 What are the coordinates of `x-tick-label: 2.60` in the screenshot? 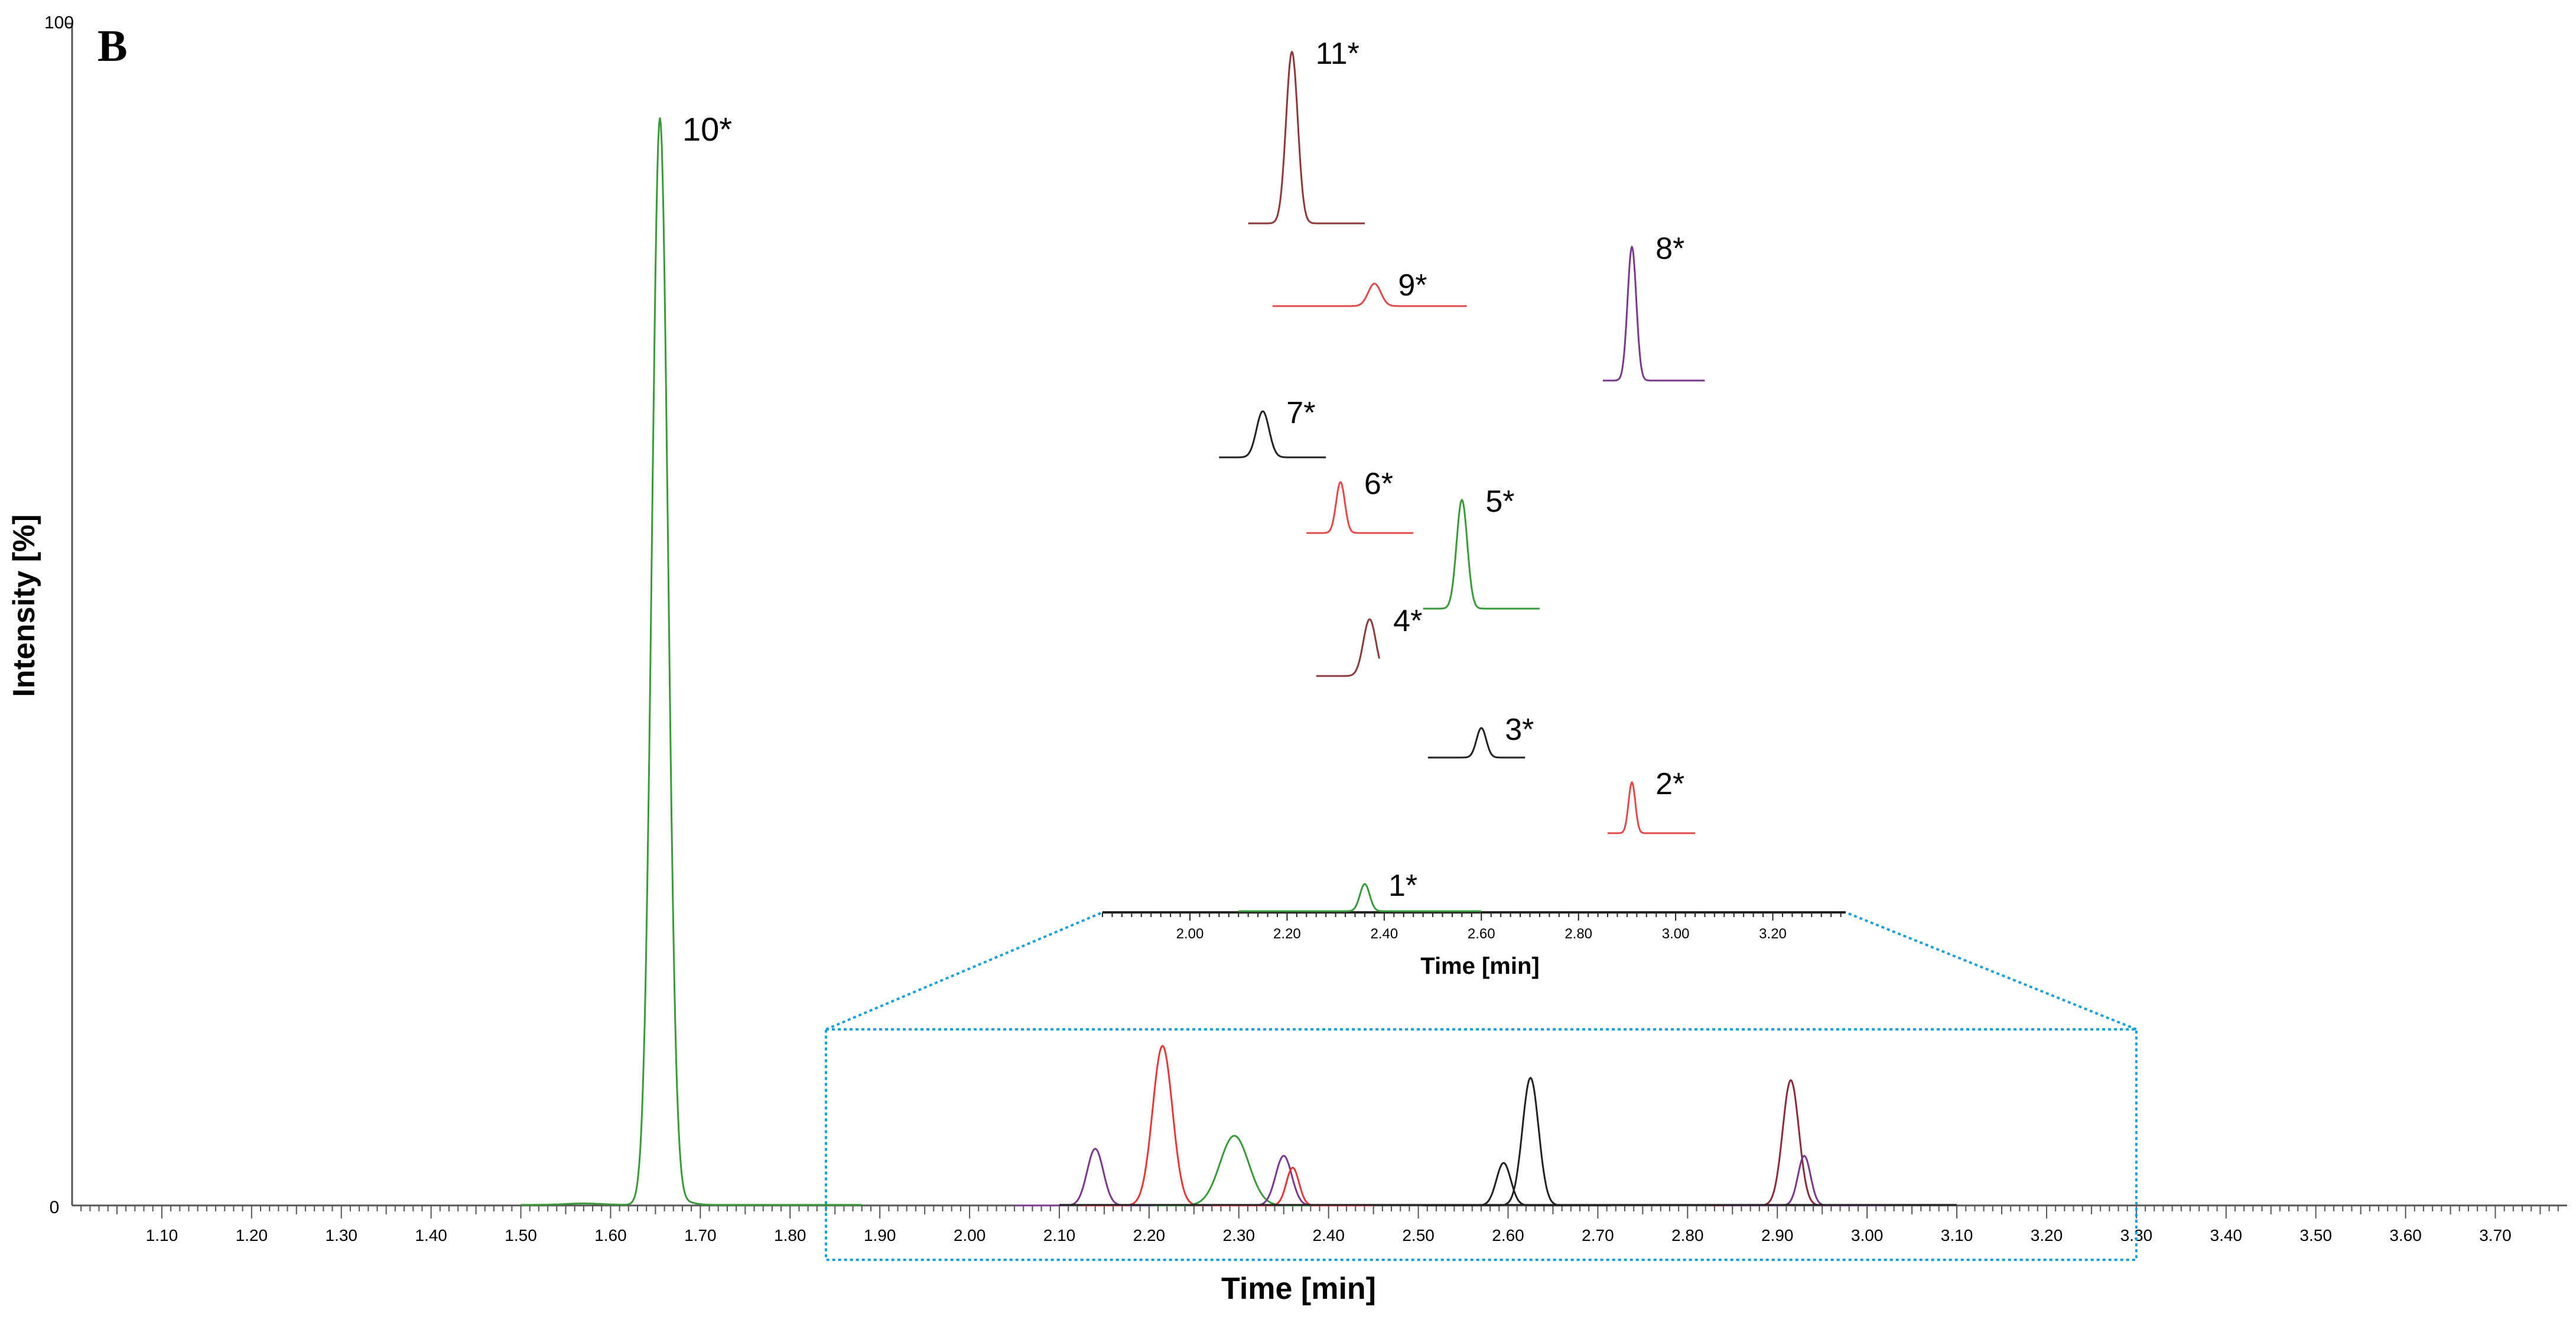 It's located at (1508, 1235).